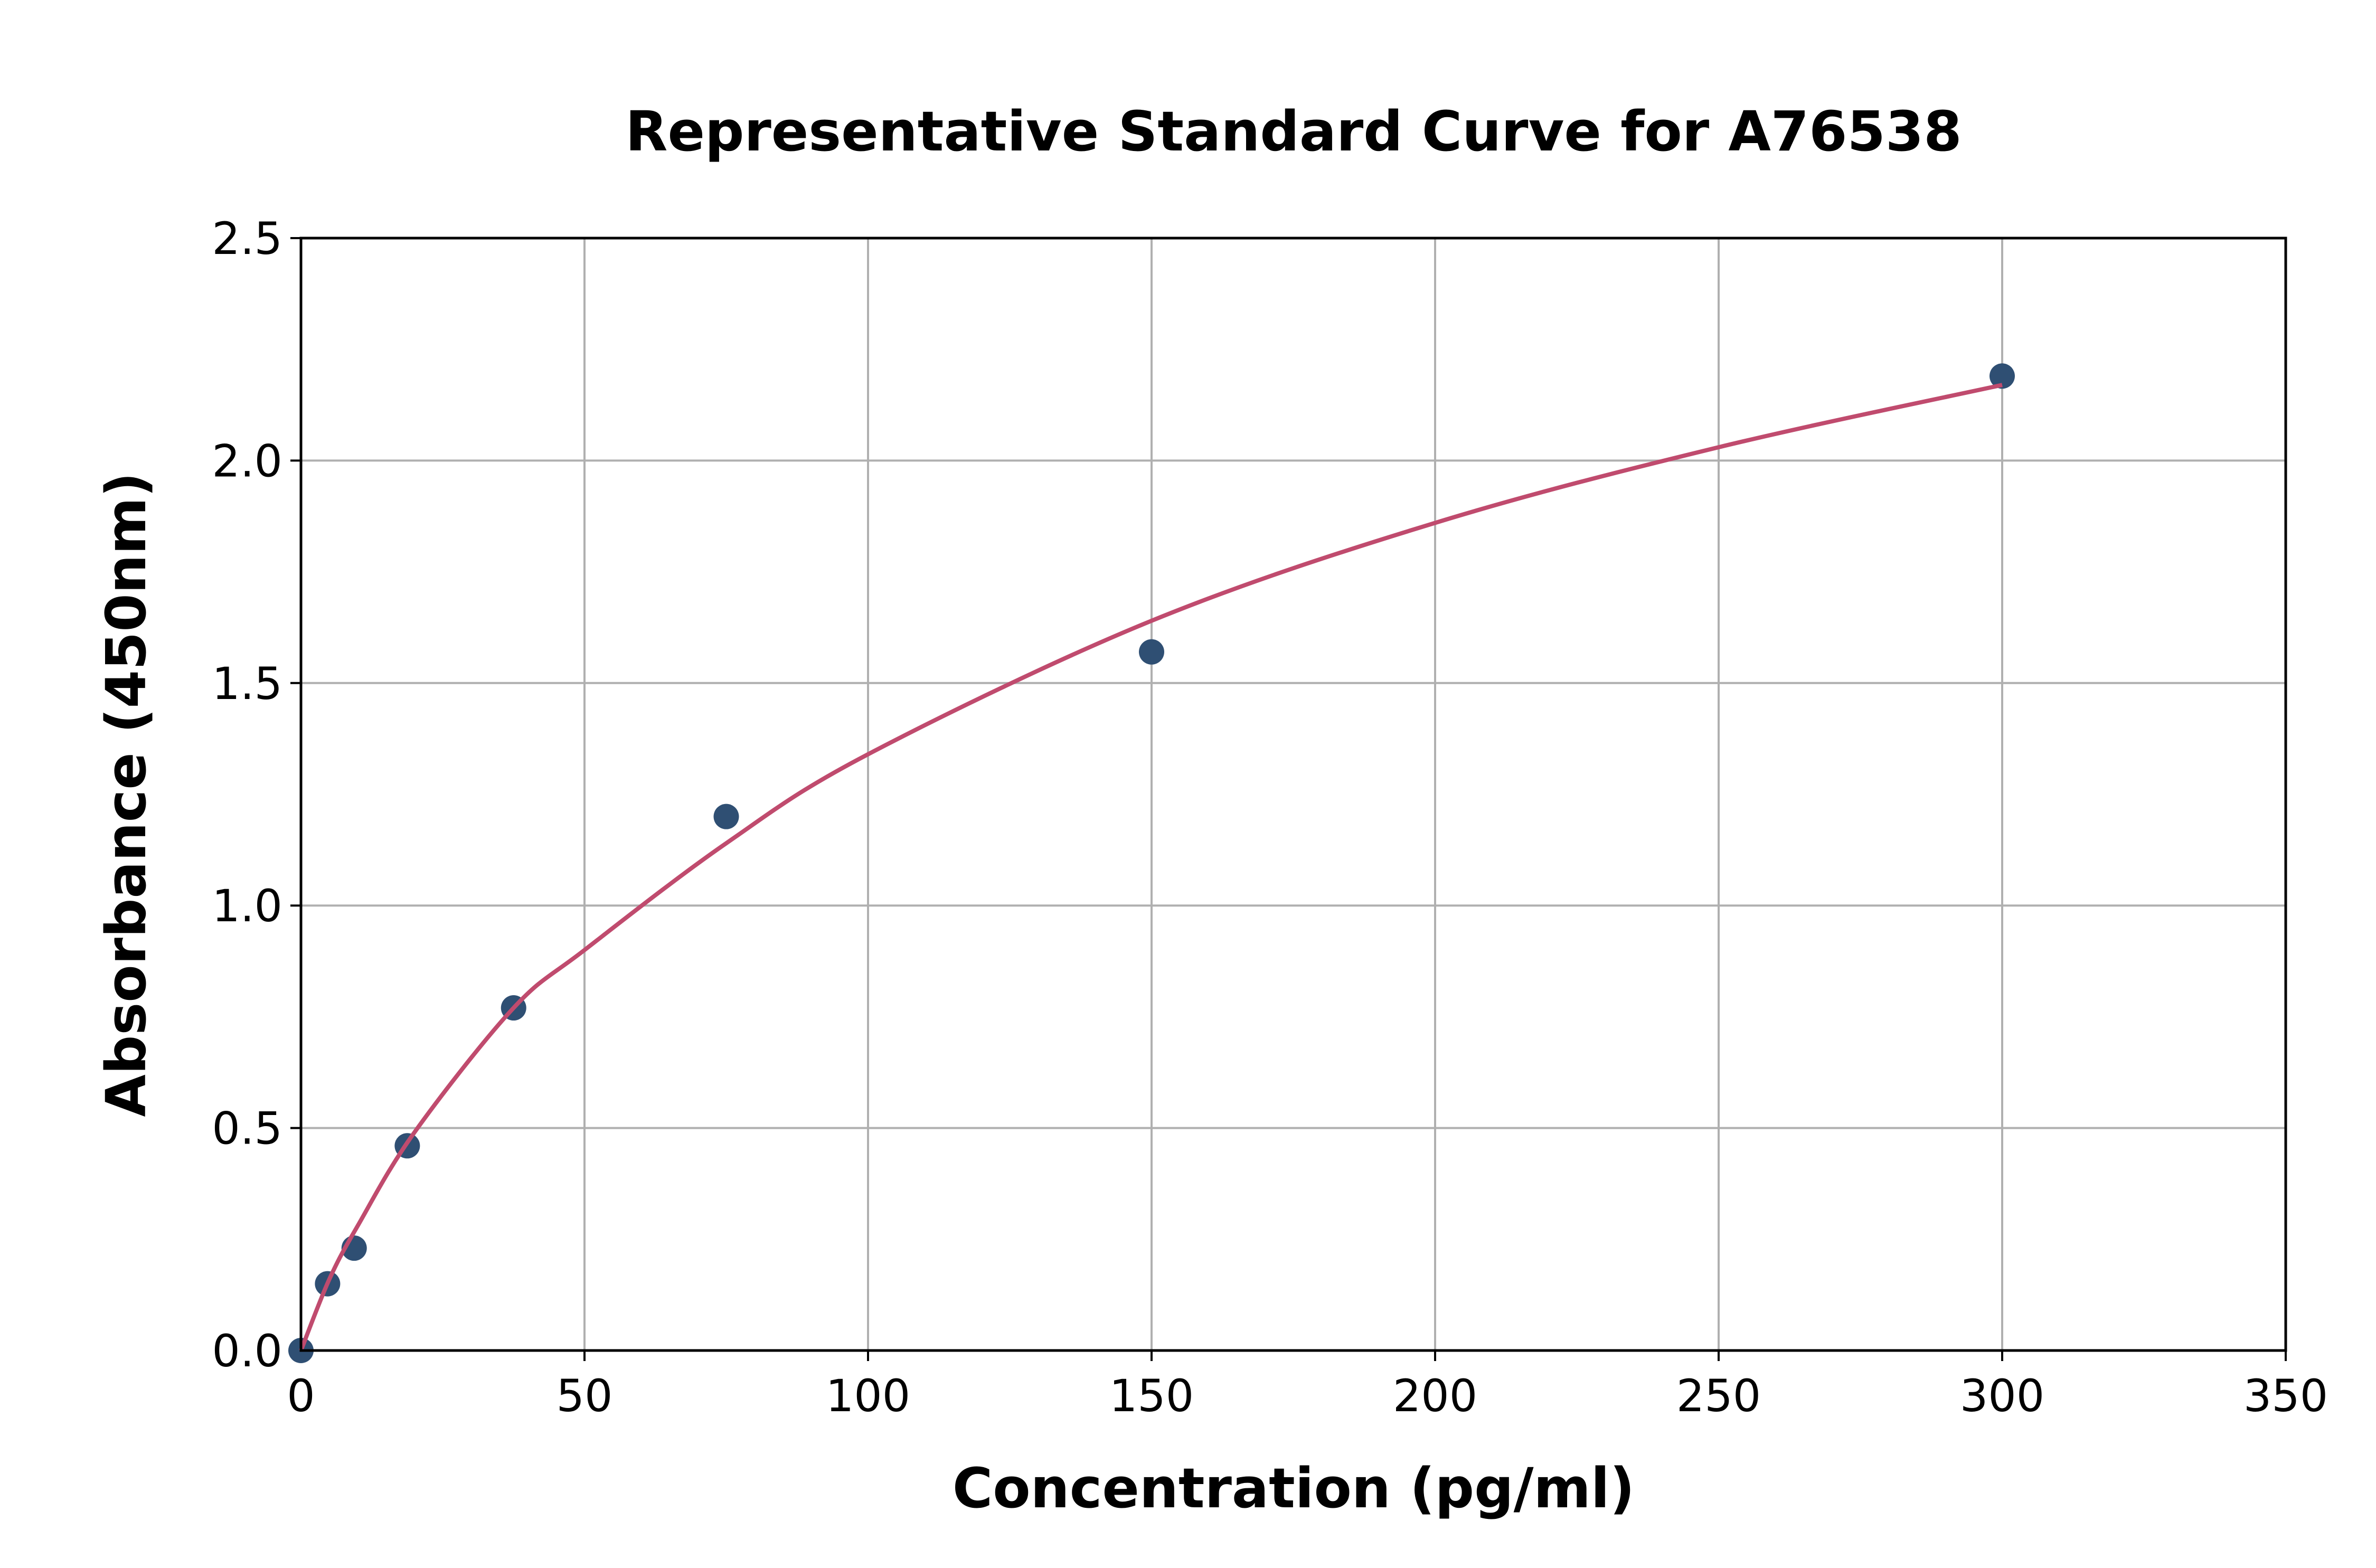  What do you see at coordinates (1151, 1396) in the screenshot?
I see `x-tick-label: 150` at bounding box center [1151, 1396].